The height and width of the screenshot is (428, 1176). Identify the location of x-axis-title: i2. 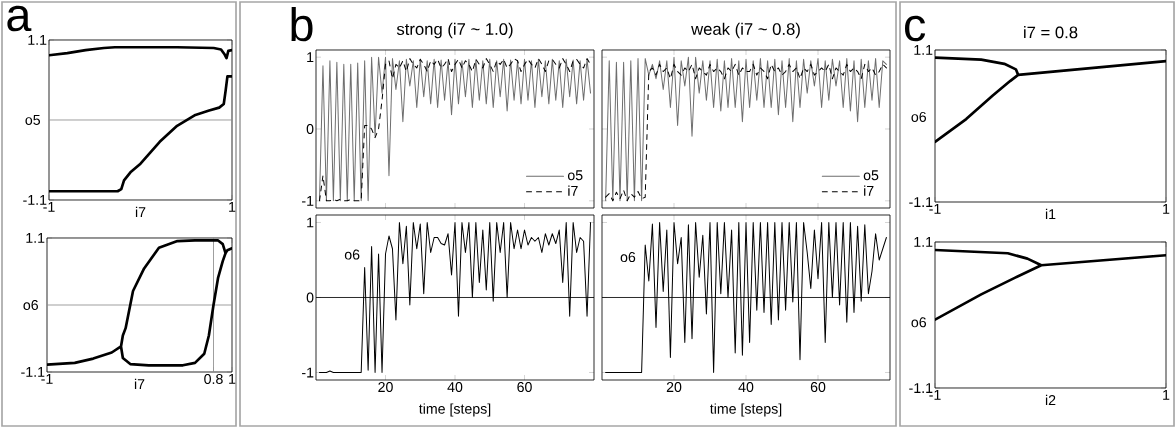
(1050, 399).